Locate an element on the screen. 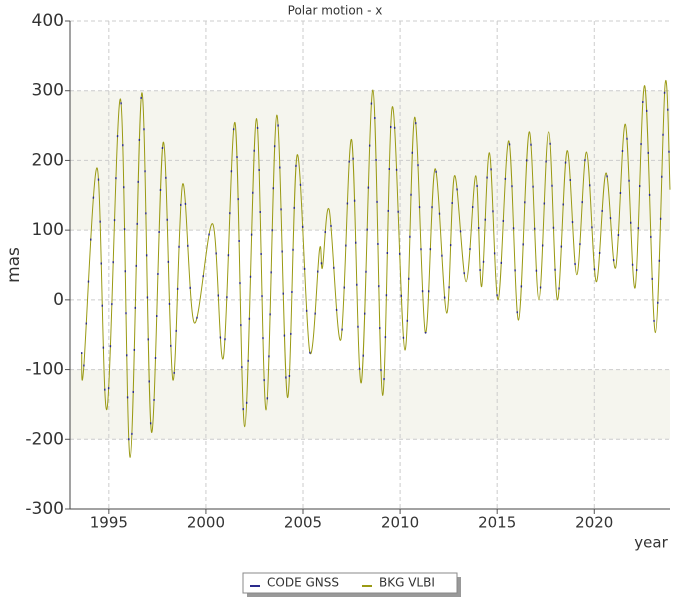 The height and width of the screenshot is (604, 700). x-tick-label: 2015 is located at coordinates (497, 523).